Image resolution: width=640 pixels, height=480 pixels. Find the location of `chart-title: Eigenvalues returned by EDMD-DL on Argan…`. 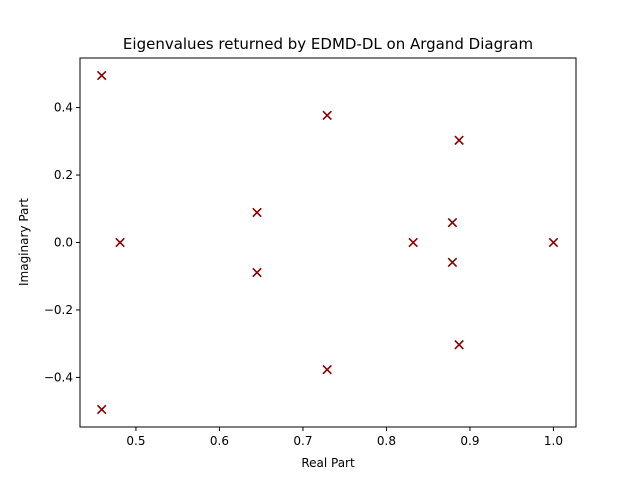

chart-title: Eigenvalues returned by EDMD-DL on Argan… is located at coordinates (328, 44).